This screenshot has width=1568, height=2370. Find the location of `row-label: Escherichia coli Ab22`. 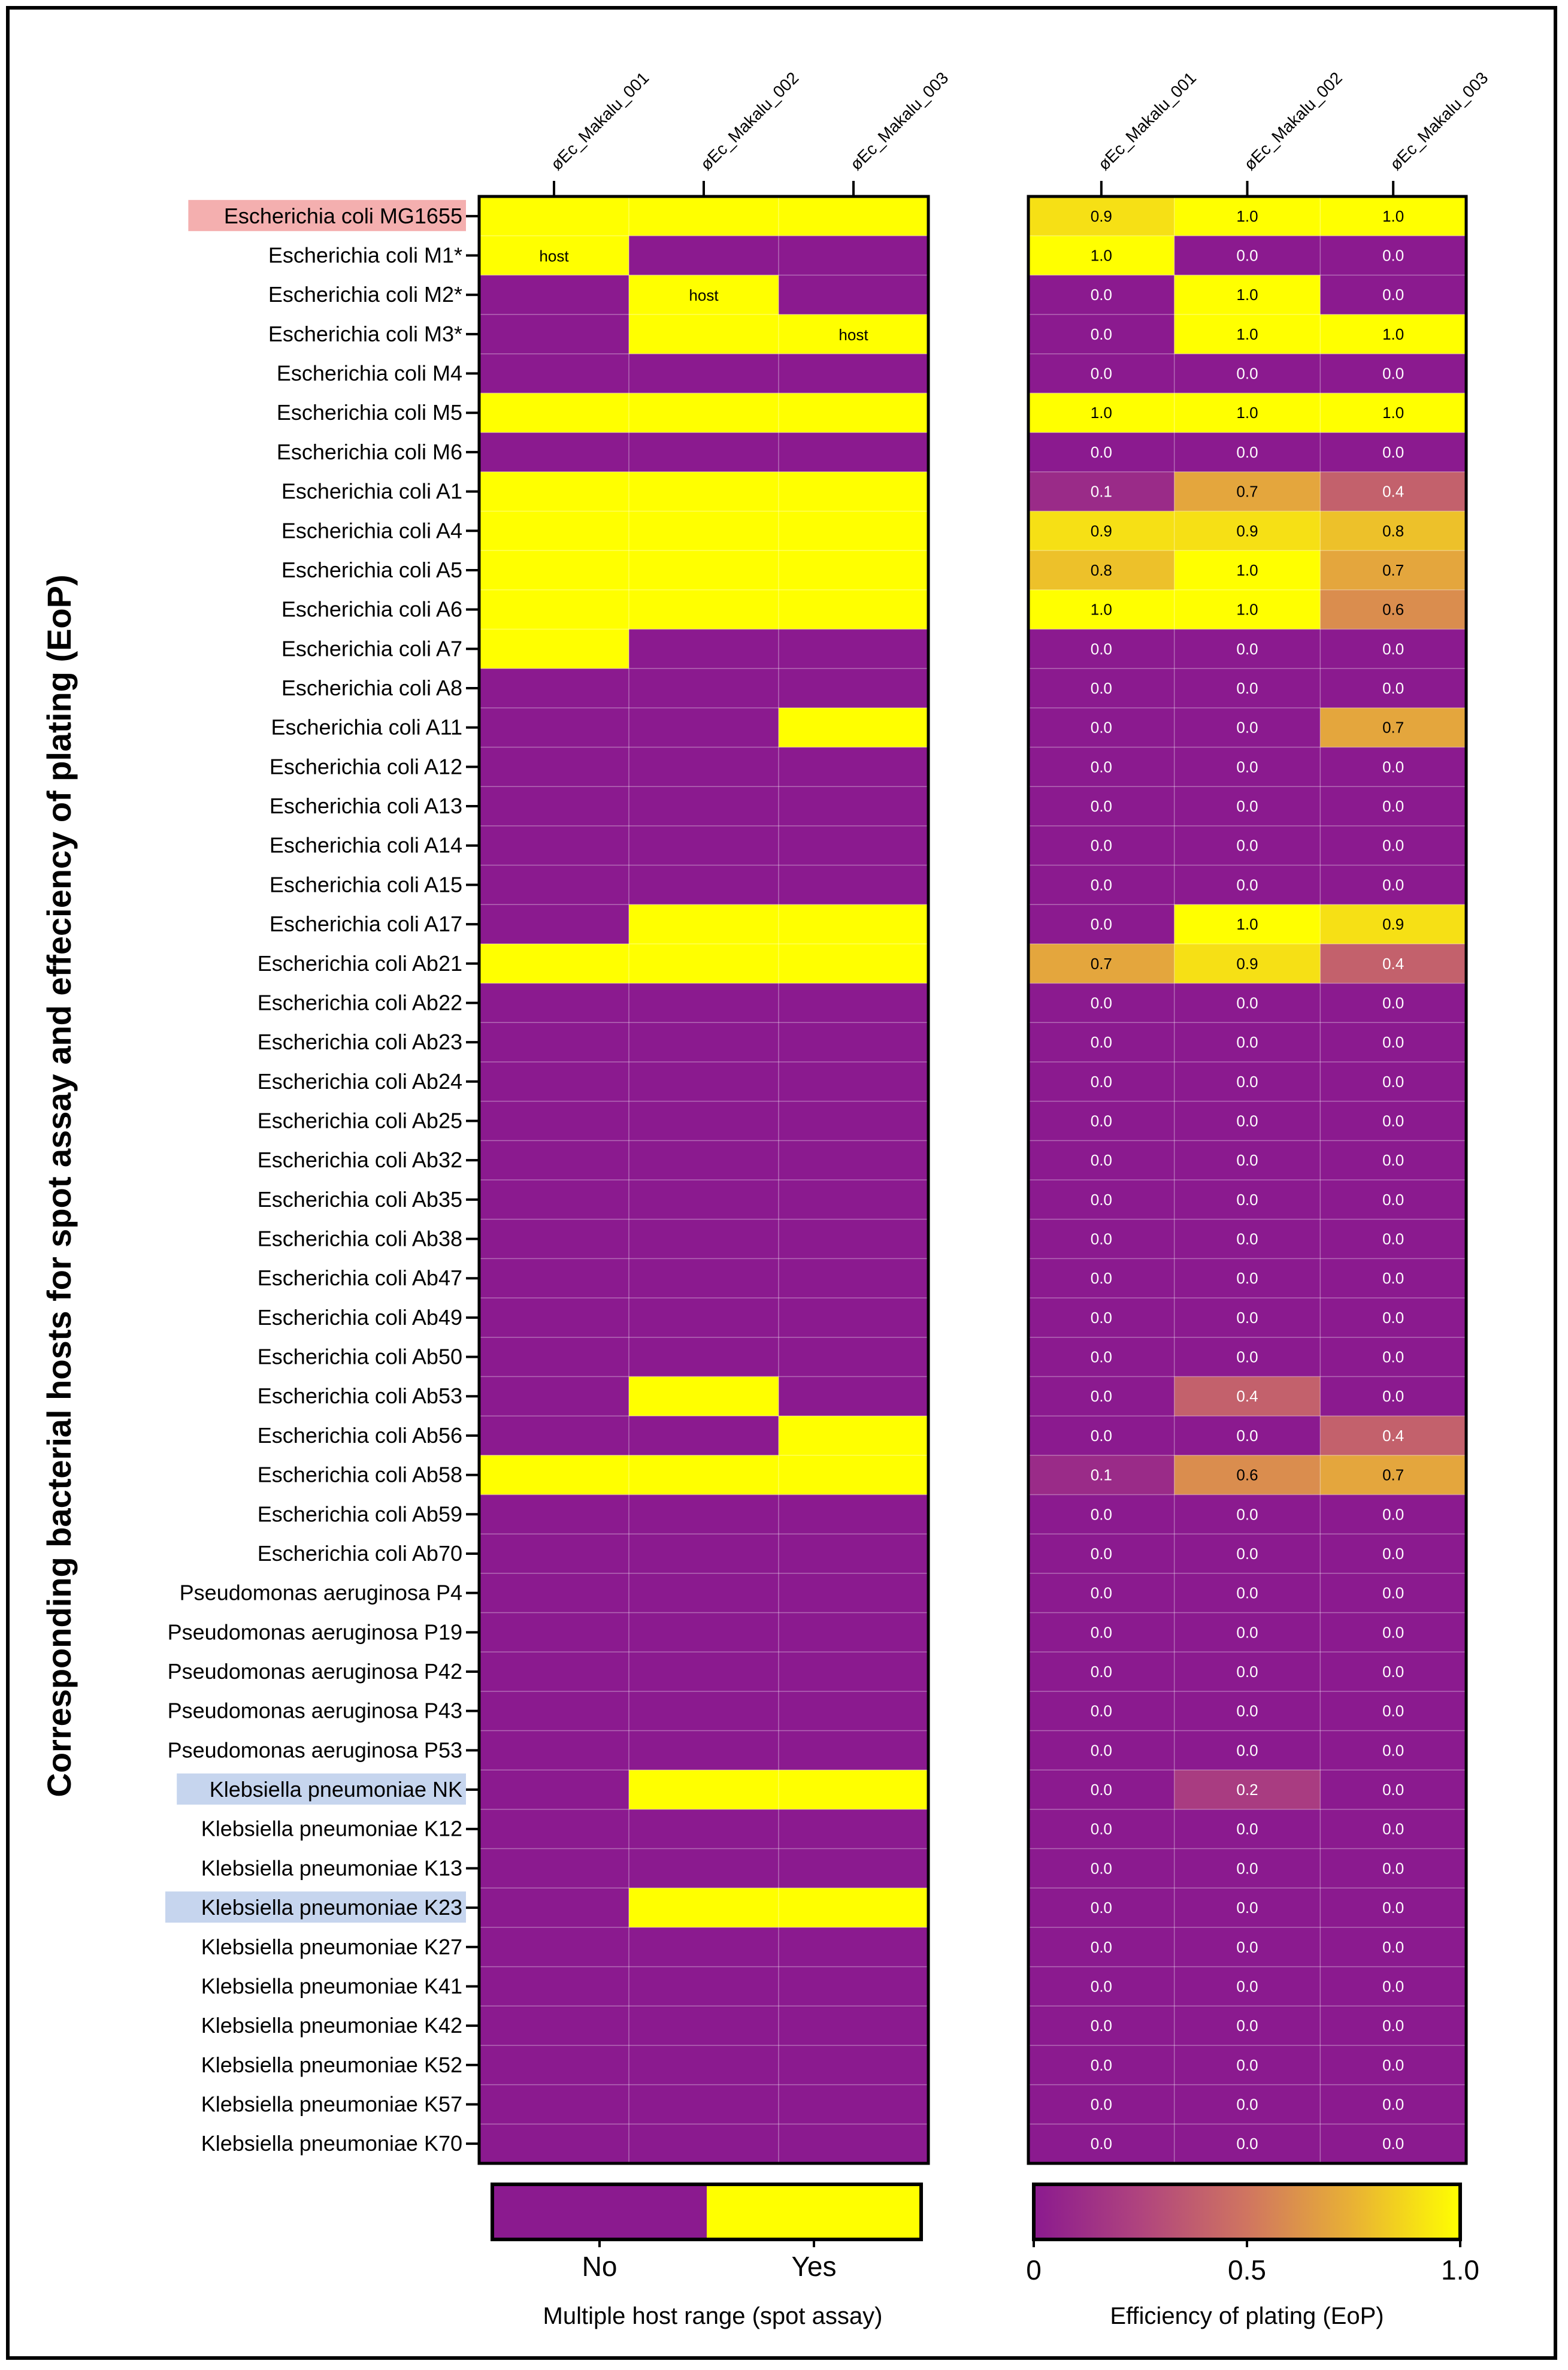

row-label: Escherichia coli Ab22 is located at coordinates (360, 1002).